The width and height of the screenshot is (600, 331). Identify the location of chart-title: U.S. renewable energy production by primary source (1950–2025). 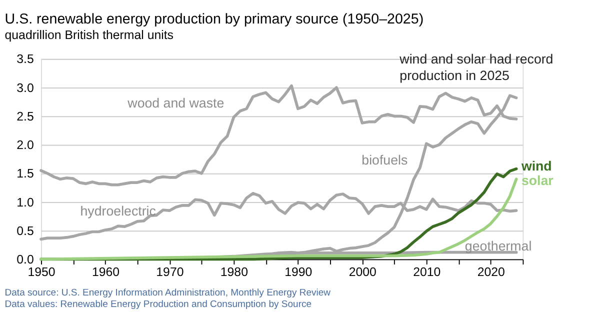
(214, 20).